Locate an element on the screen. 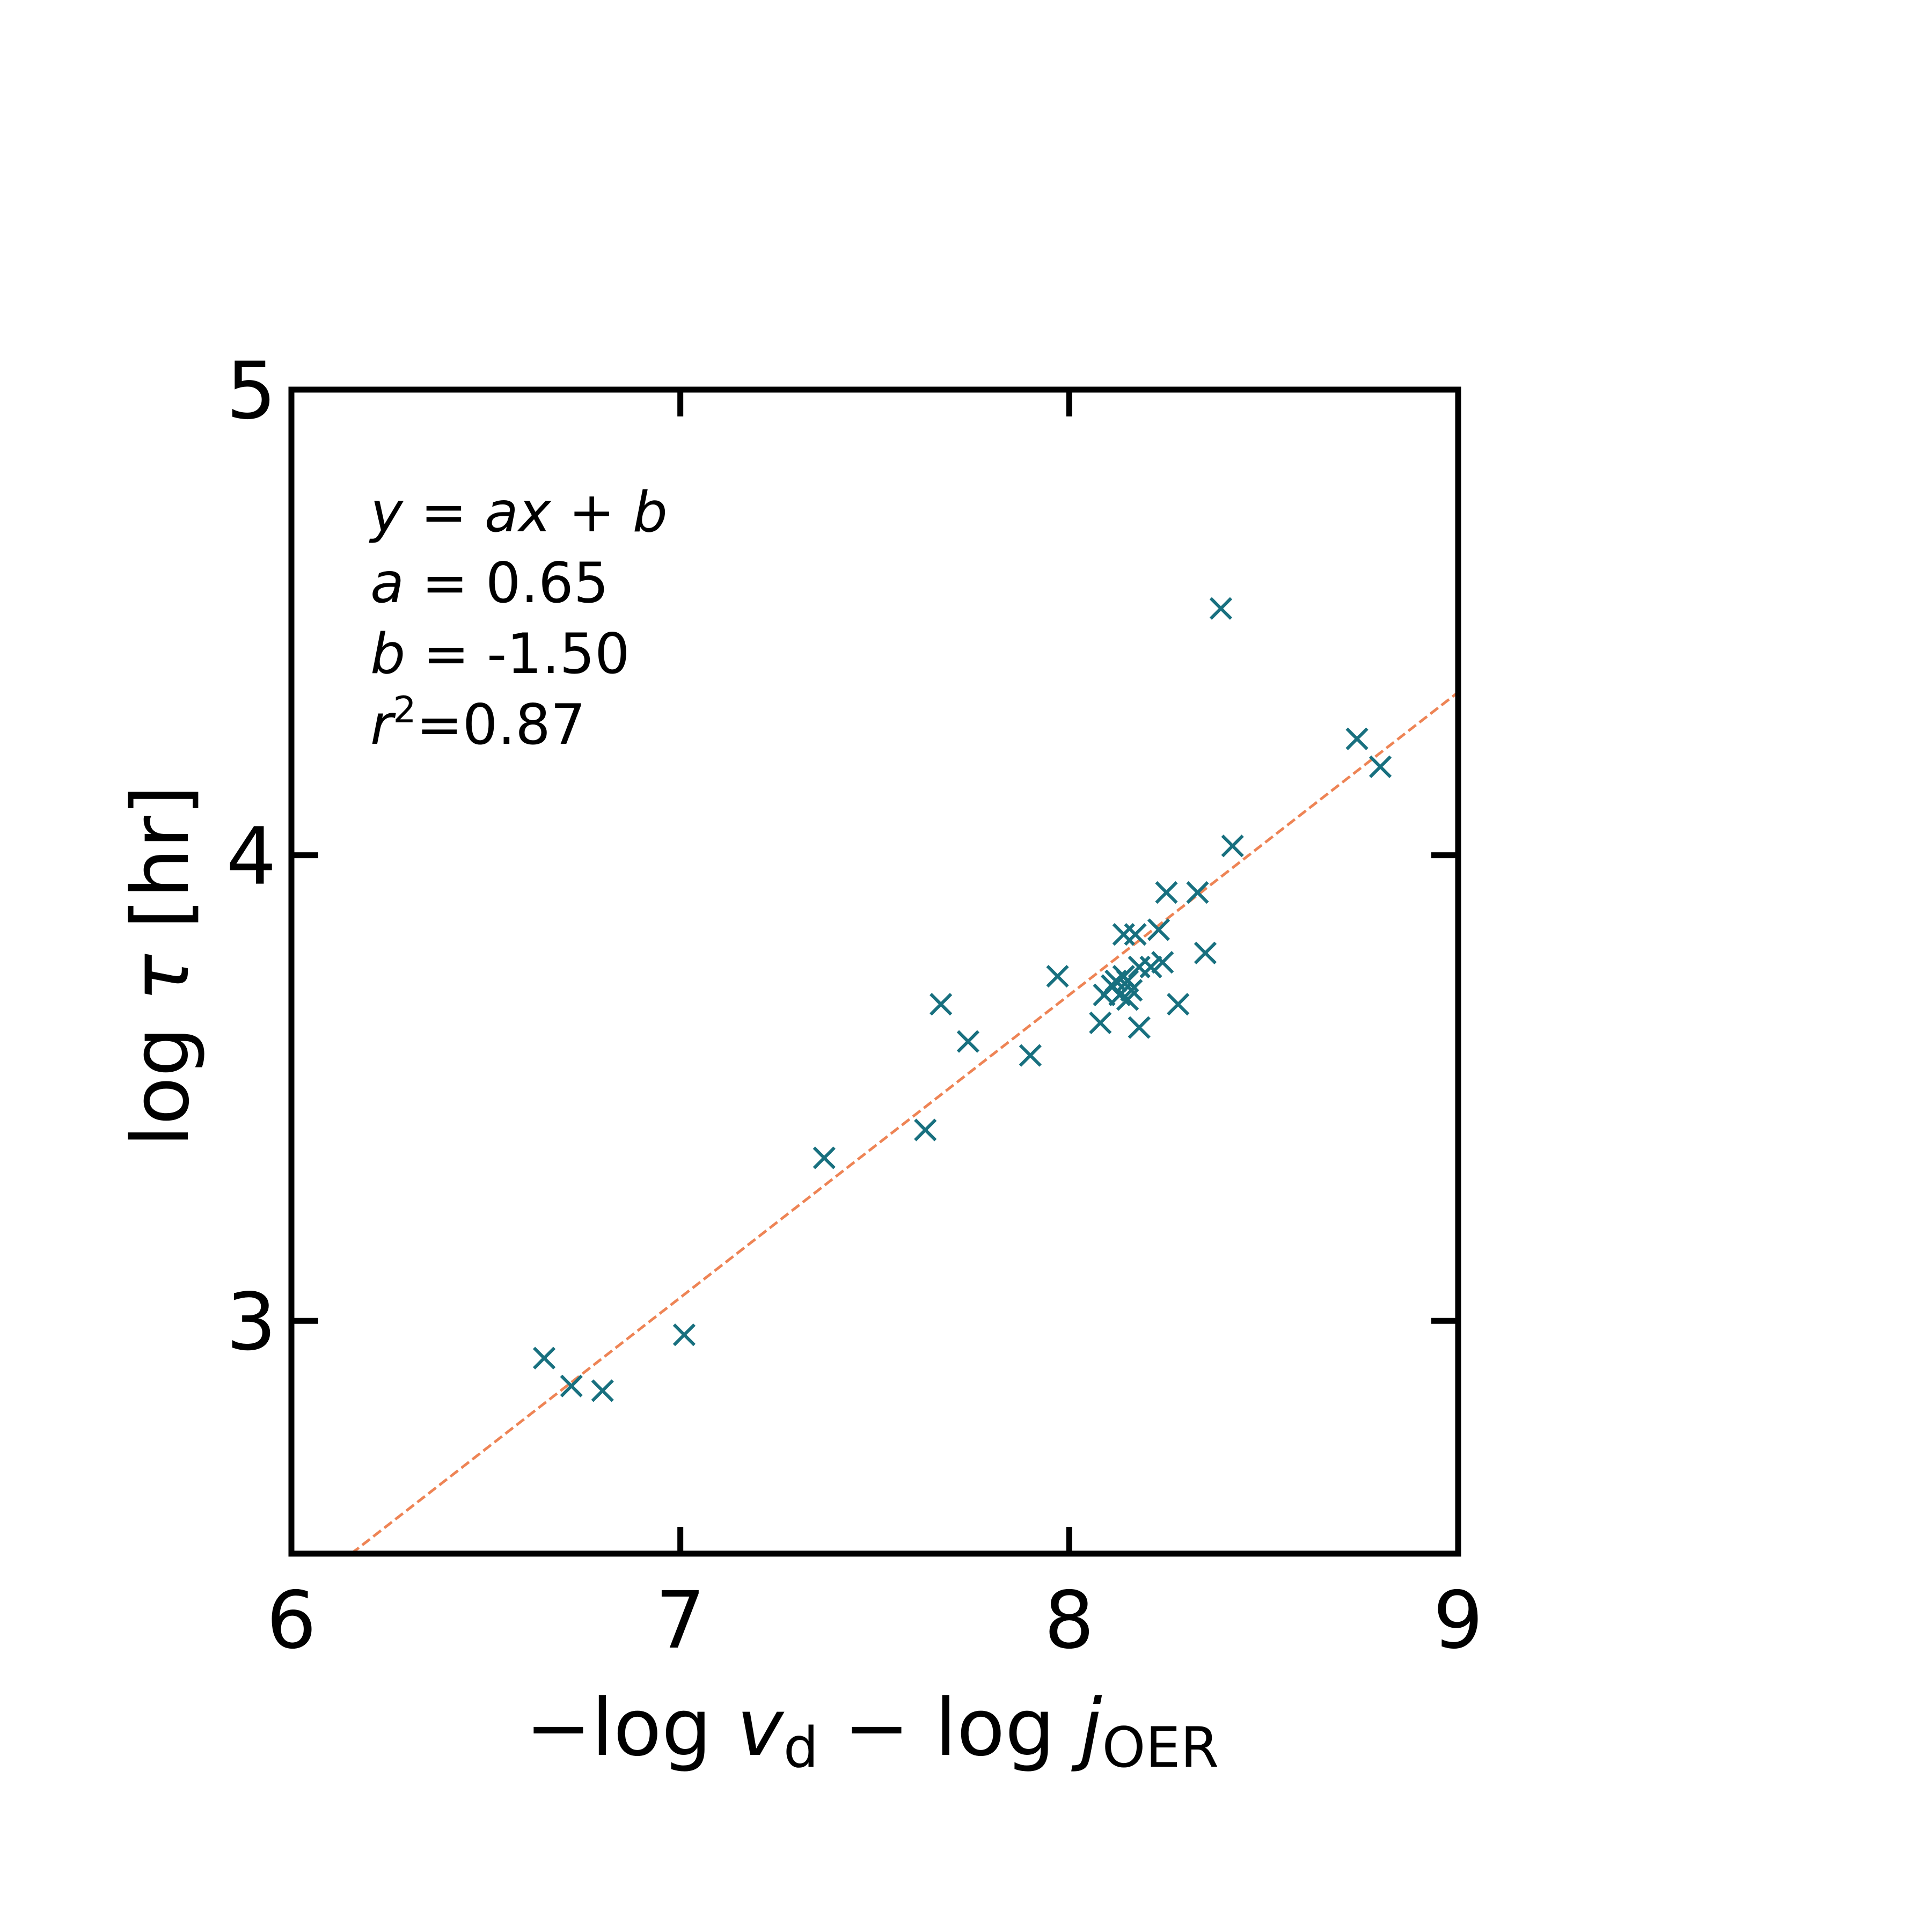 This screenshot has width=1932, height=1932. x-tick-label: 8 is located at coordinates (1069, 1620).